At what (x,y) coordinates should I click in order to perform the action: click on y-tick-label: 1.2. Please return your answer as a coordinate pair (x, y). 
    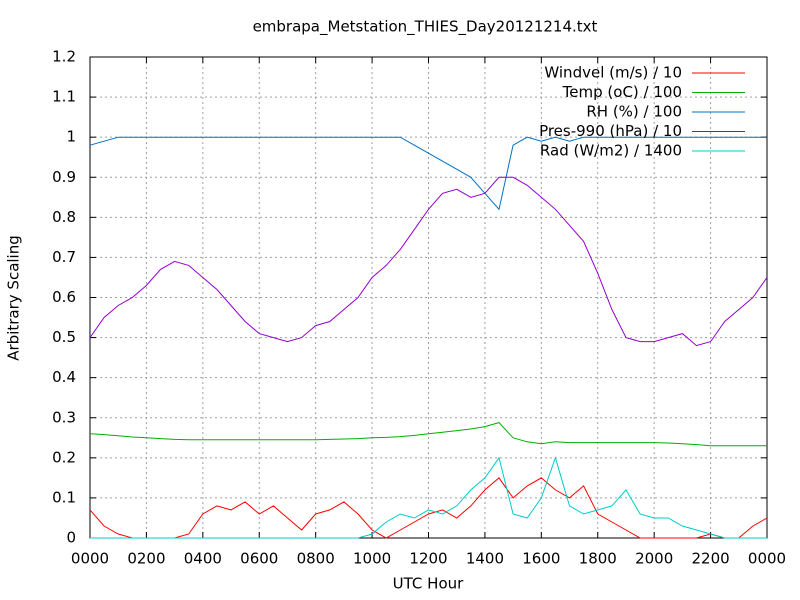
    Looking at the image, I should click on (64, 57).